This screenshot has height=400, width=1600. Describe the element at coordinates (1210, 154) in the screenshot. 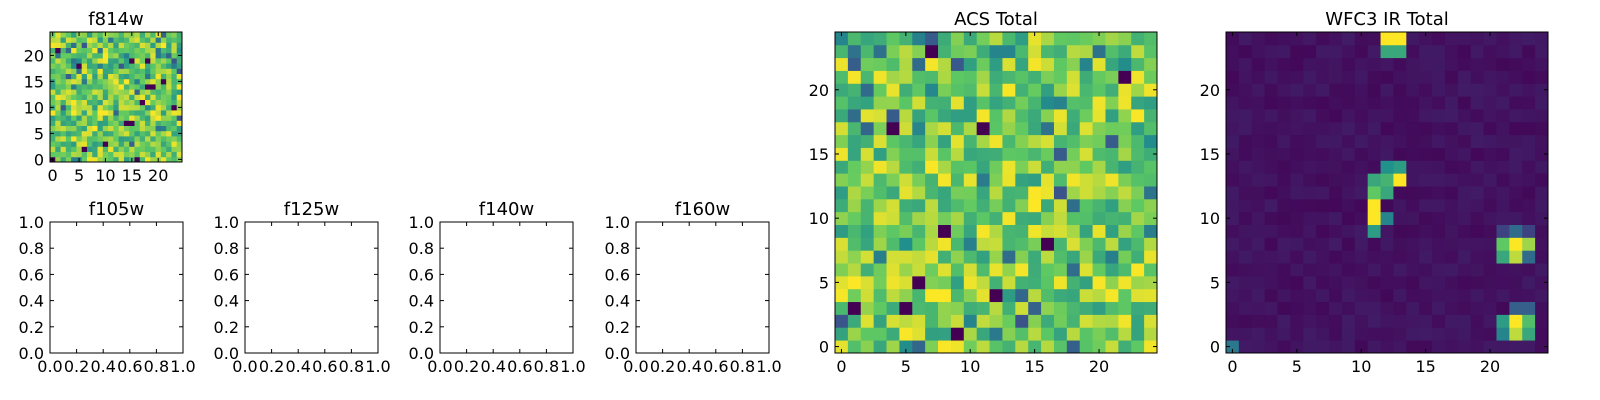

I see `y-tick-label: 15` at that location.